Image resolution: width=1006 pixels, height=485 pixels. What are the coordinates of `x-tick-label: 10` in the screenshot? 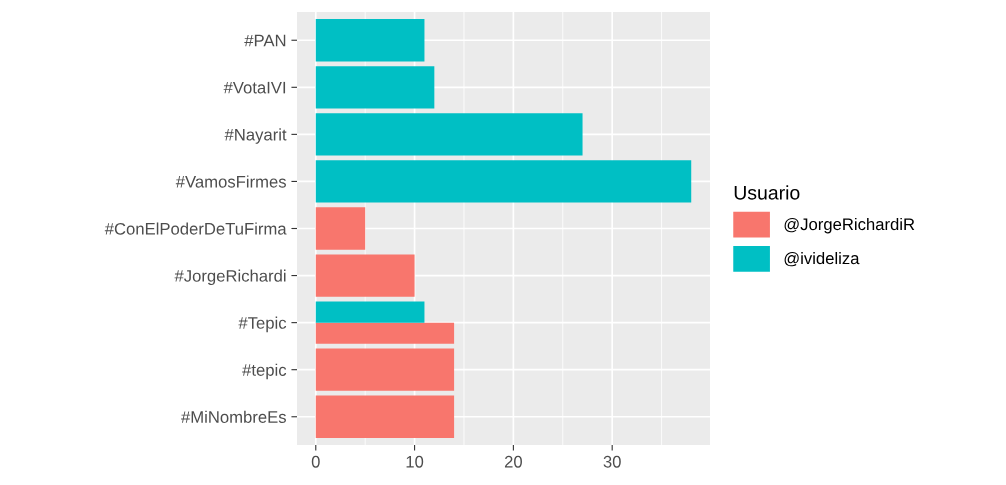 It's located at (415, 461).